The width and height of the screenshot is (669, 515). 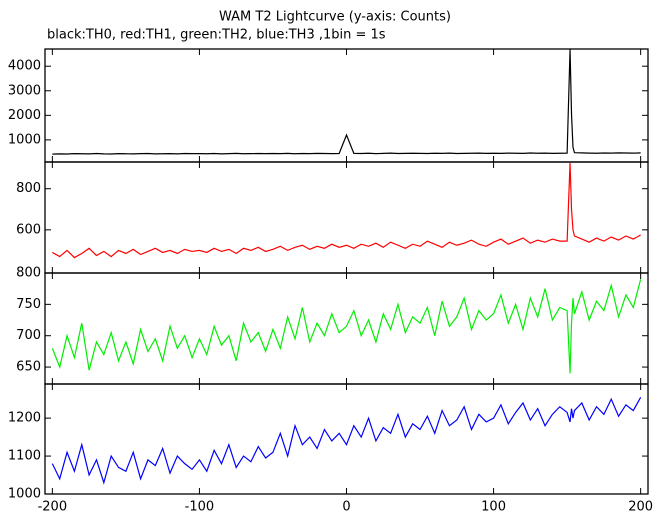 I want to click on y-tick-label: 3000, so click(x=24, y=90).